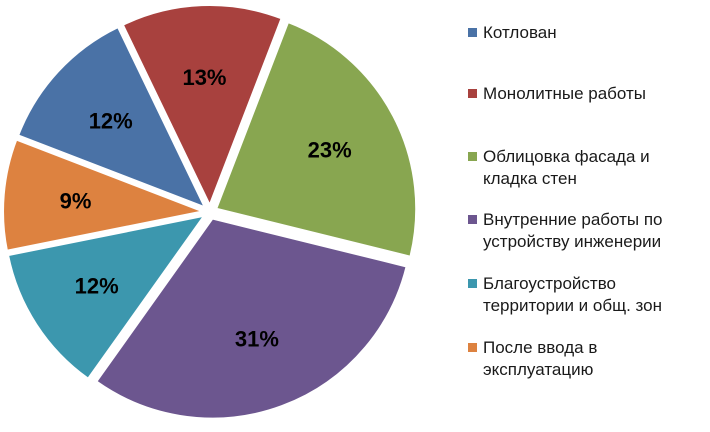 This screenshot has height=432, width=710. What do you see at coordinates (472, 347) in the screenshot?
I see `legend-swatch-post-commissioning` at bounding box center [472, 347].